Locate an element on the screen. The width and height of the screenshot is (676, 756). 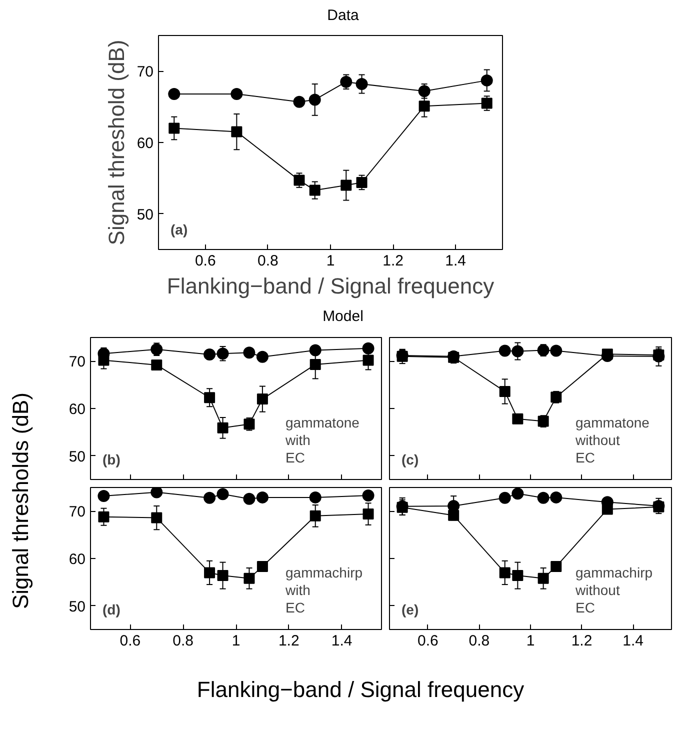
annotation: gammatone without EC is located at coordinates (612, 440).